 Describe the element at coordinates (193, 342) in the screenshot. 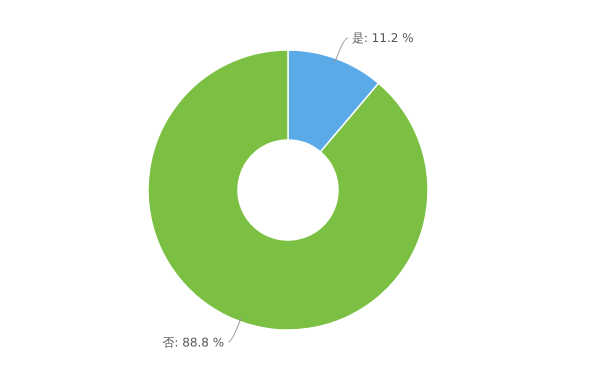

I see `slice-label: 否: 88.8 %` at that location.